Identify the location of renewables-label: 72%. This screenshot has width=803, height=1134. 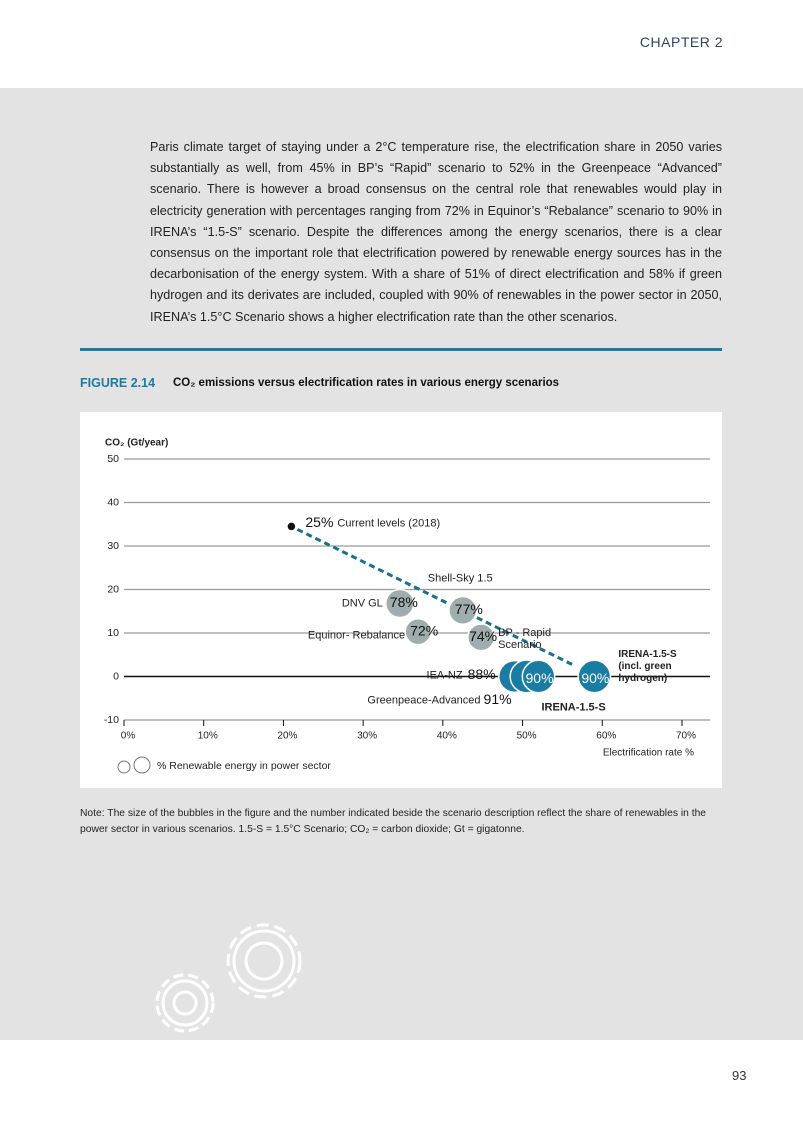
(424, 630).